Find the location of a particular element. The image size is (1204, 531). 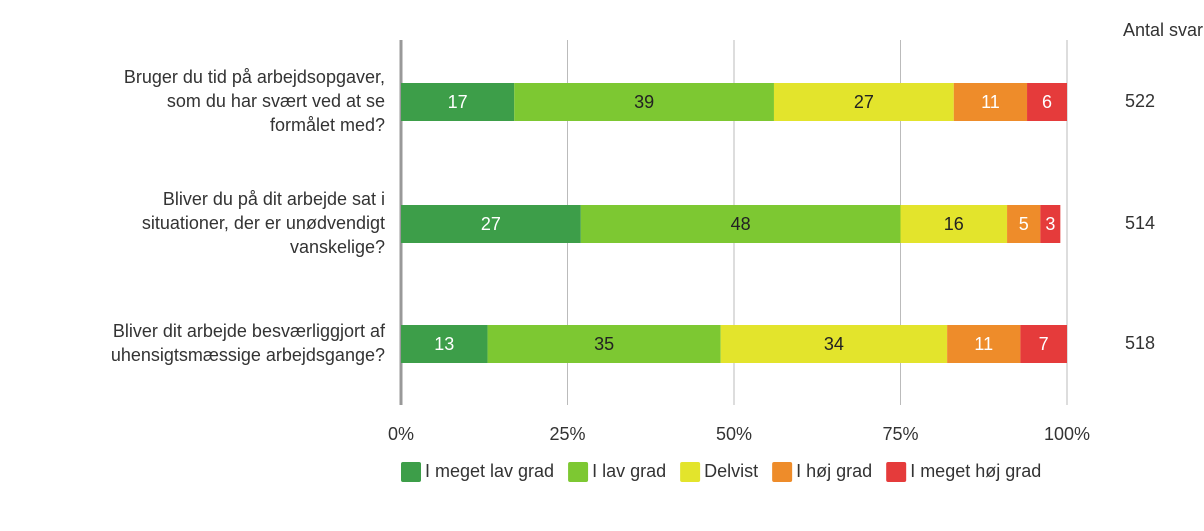

bar-value-label: 5 is located at coordinates (1024, 224).